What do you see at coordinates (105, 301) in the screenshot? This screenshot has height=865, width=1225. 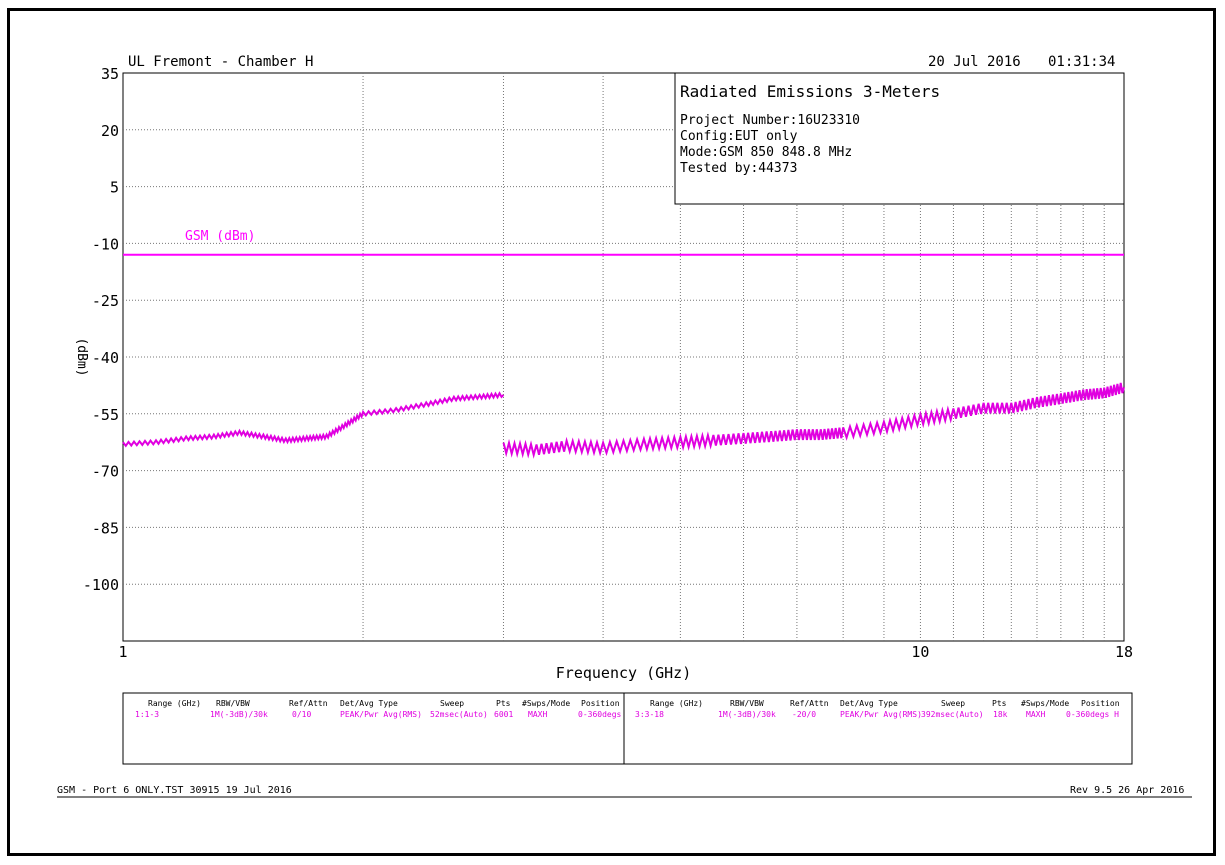 I see `y-tick-label: -25` at bounding box center [105, 301].